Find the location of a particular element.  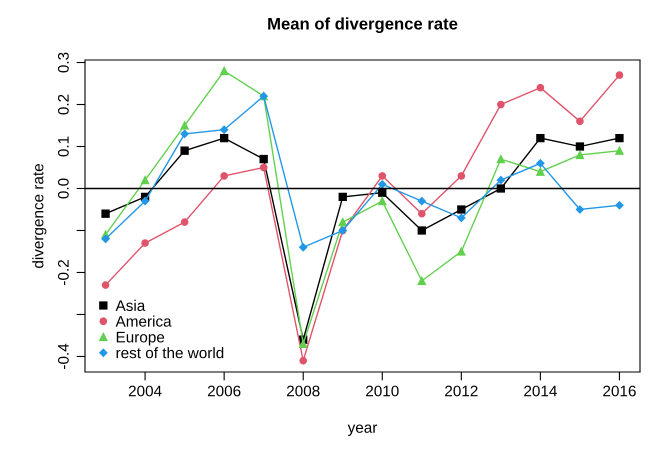

y-tick-label: -0.4 is located at coordinates (63, 356).